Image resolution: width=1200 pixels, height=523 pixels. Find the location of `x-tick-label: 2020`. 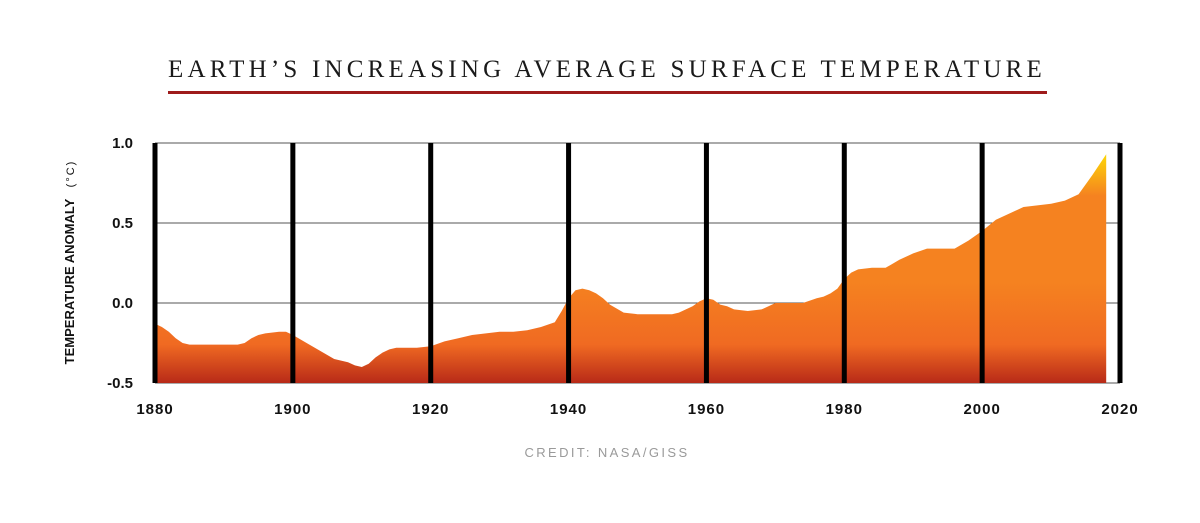

x-tick-label: 2020 is located at coordinates (1119, 409).